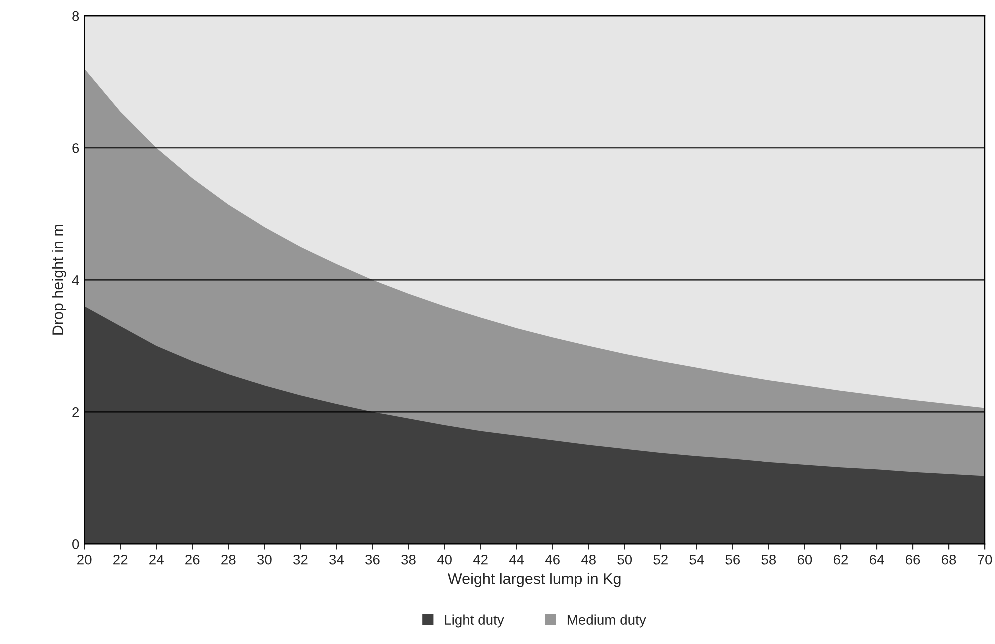  What do you see at coordinates (373, 559) in the screenshot?
I see `x-tick-label: 36` at bounding box center [373, 559].